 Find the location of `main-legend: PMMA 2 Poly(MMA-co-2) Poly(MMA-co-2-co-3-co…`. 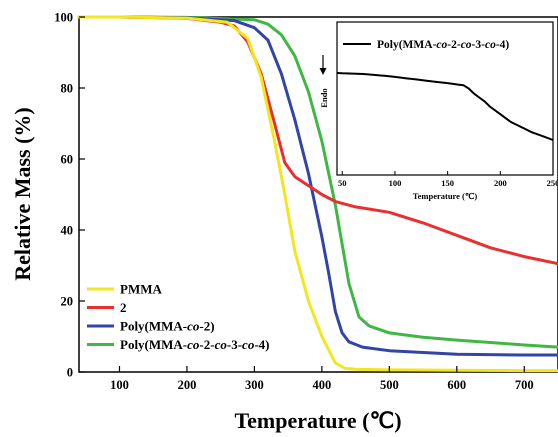

main-legend: PMMA 2 Poly(MMA-co-2) Poly(MMA-co-2-co-3-co… is located at coordinates (178, 317).